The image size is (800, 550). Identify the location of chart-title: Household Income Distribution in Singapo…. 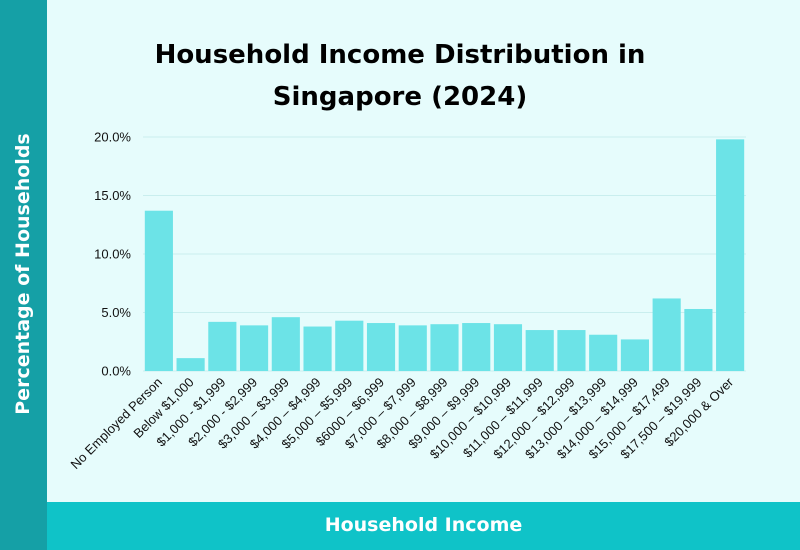
(400, 76).